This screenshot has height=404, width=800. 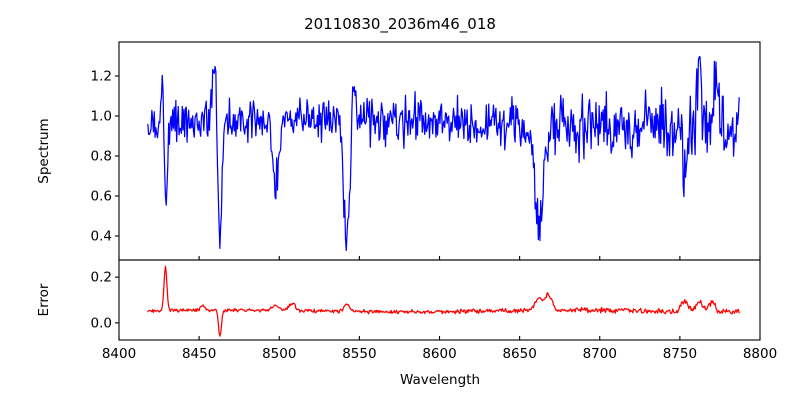 I want to click on xtick-label: 8400, so click(x=119, y=354).